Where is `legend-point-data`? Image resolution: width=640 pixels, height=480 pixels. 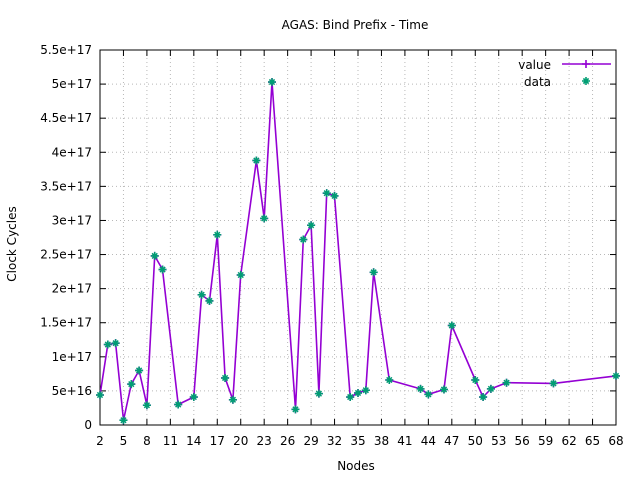
legend-point-data is located at coordinates (586, 81).